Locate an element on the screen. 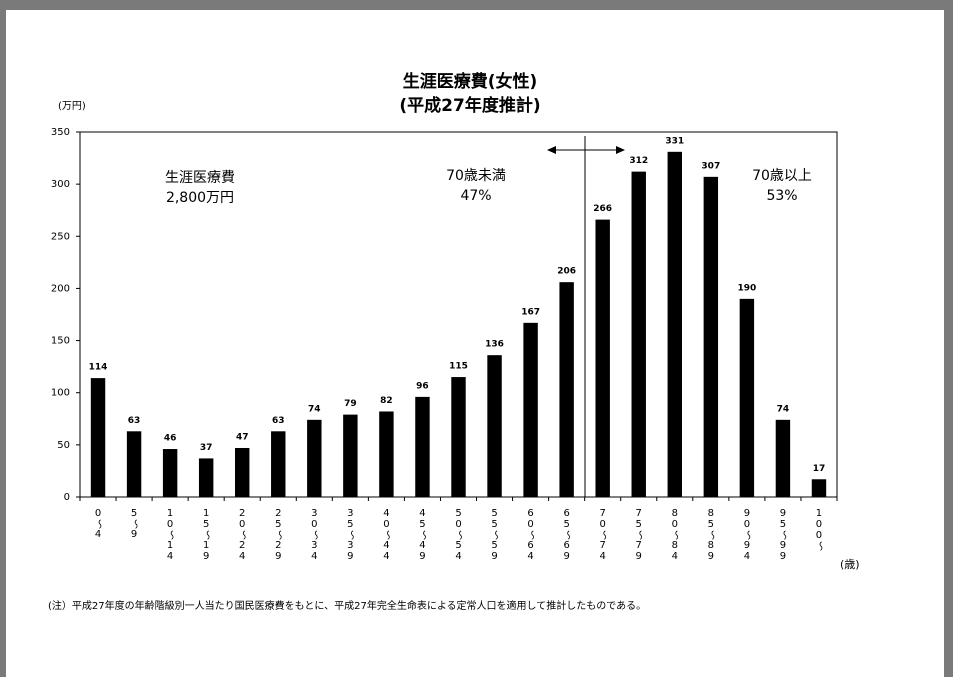  data-label: 115 is located at coordinates (458, 367).